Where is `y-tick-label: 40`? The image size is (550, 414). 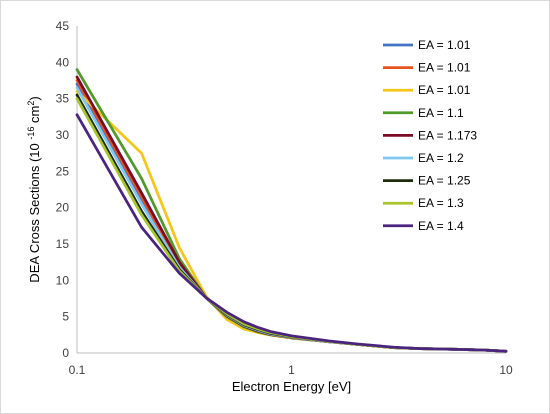
y-tick-label: 40 is located at coordinates (63, 62).